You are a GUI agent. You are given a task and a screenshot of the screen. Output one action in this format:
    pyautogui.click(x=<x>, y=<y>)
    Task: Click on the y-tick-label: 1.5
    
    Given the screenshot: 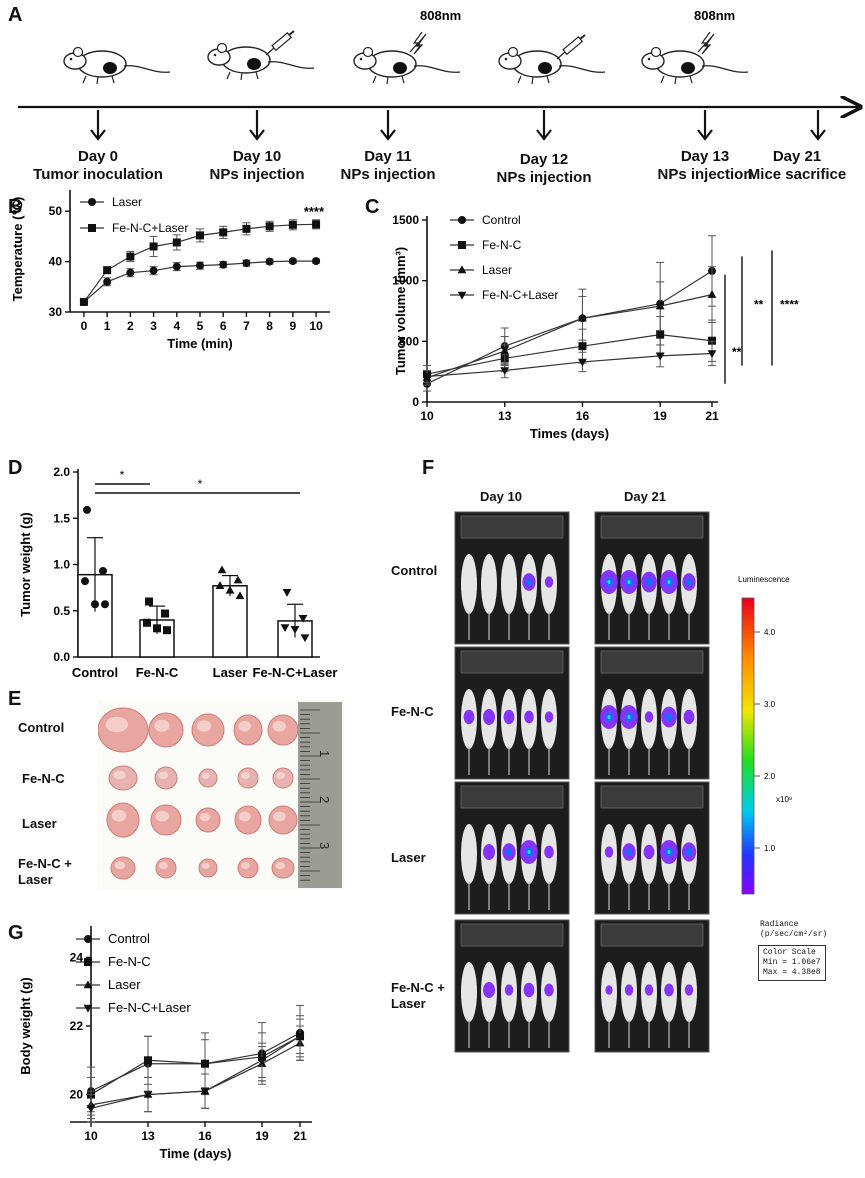 What is the action you would take?
    pyautogui.click(x=61, y=518)
    